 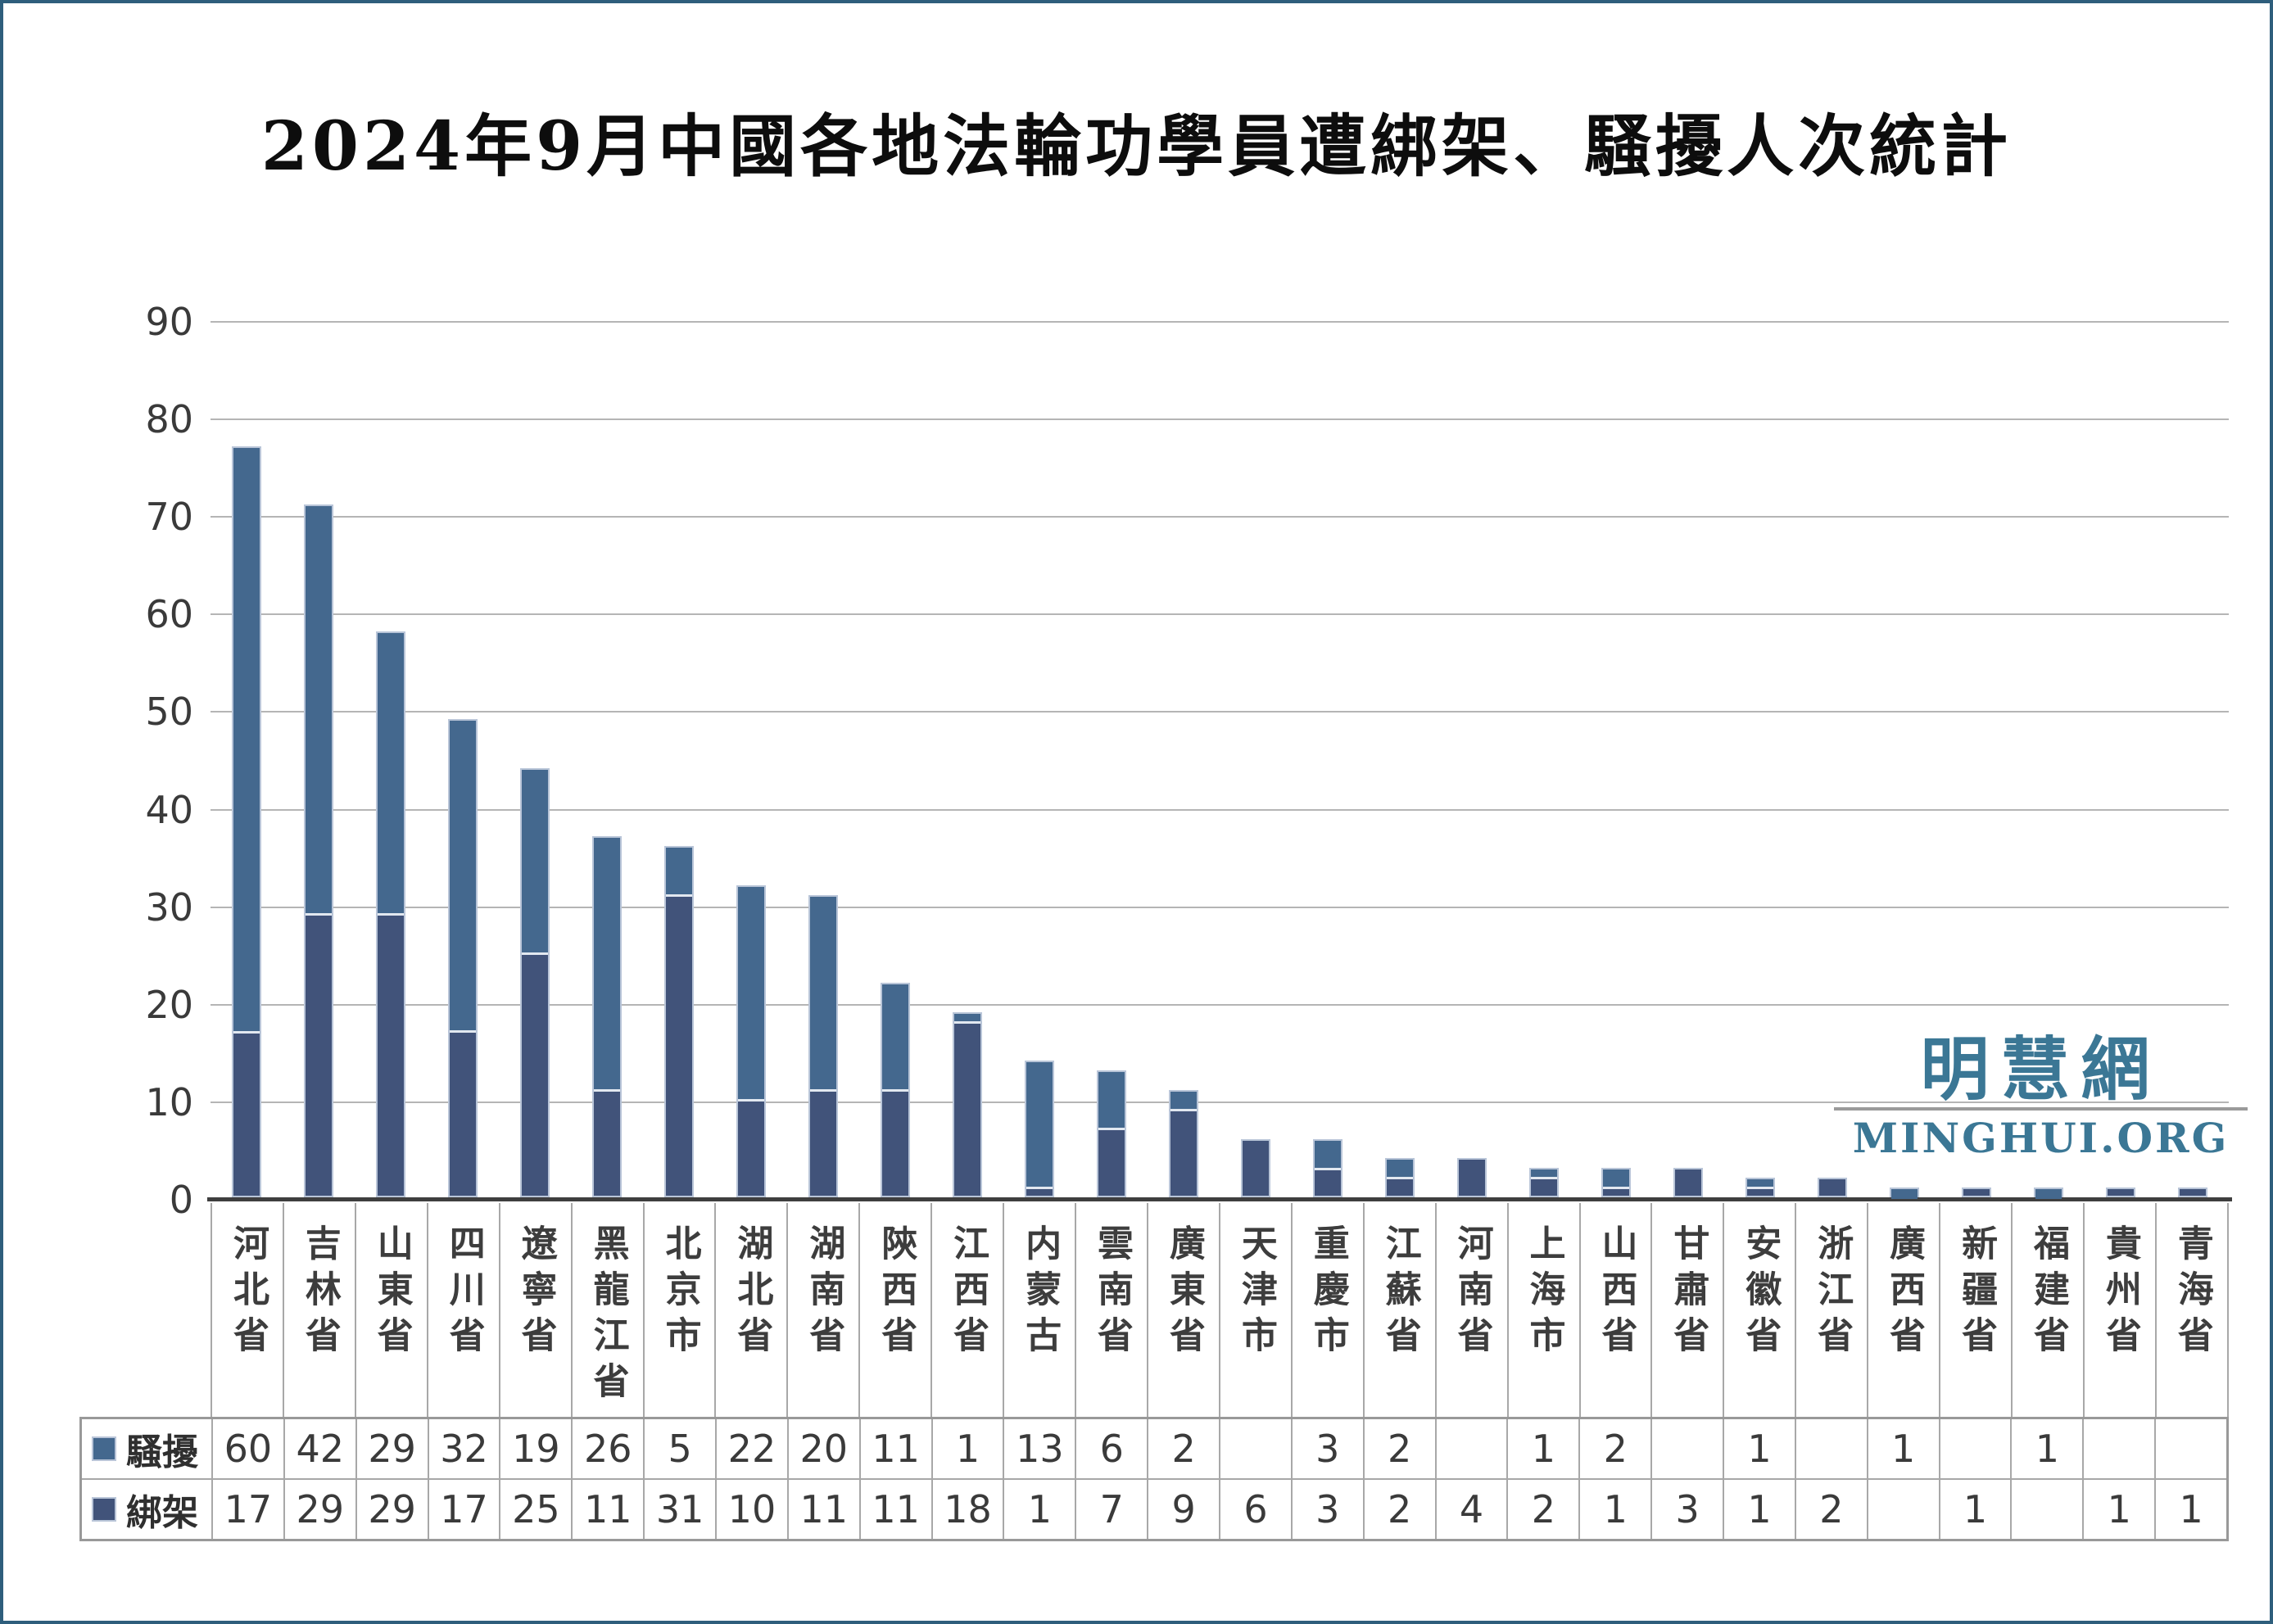 I want to click on x-axis-category-cell: 安徽省, so click(x=1759, y=1310).